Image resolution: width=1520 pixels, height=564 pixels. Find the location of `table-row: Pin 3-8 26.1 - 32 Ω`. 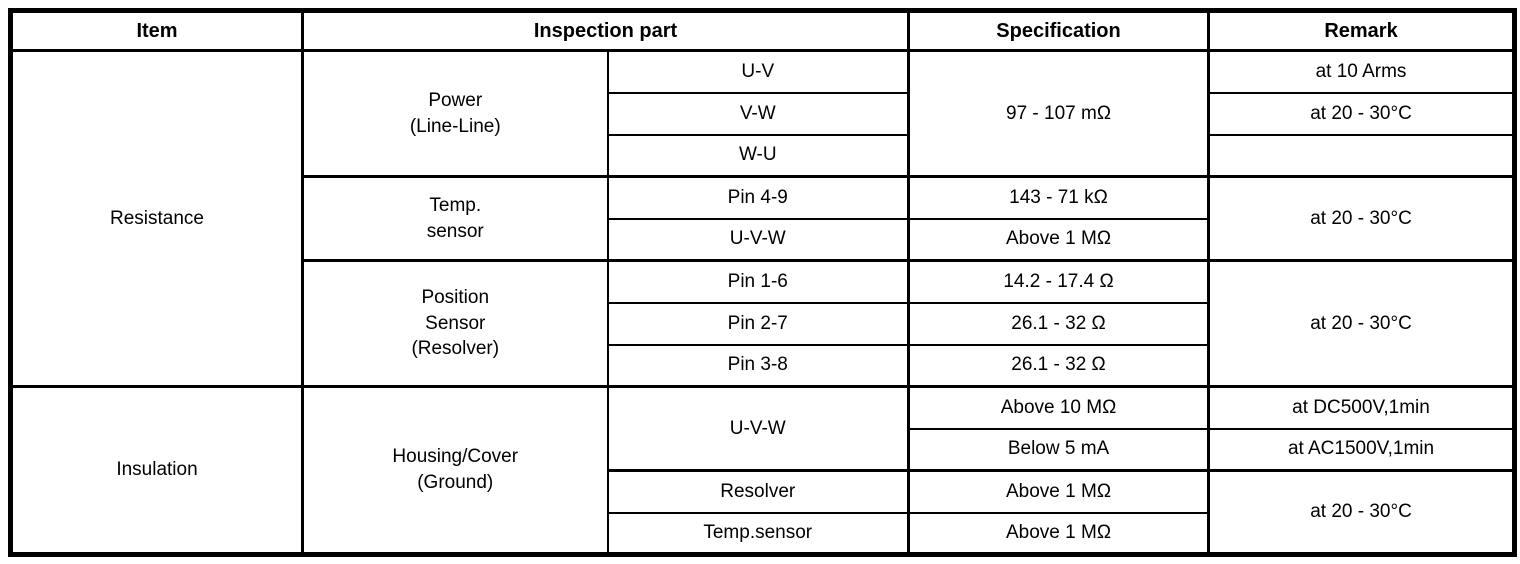

table-row: Pin 3-8 26.1 - 32 Ω is located at coordinates (763, 365).